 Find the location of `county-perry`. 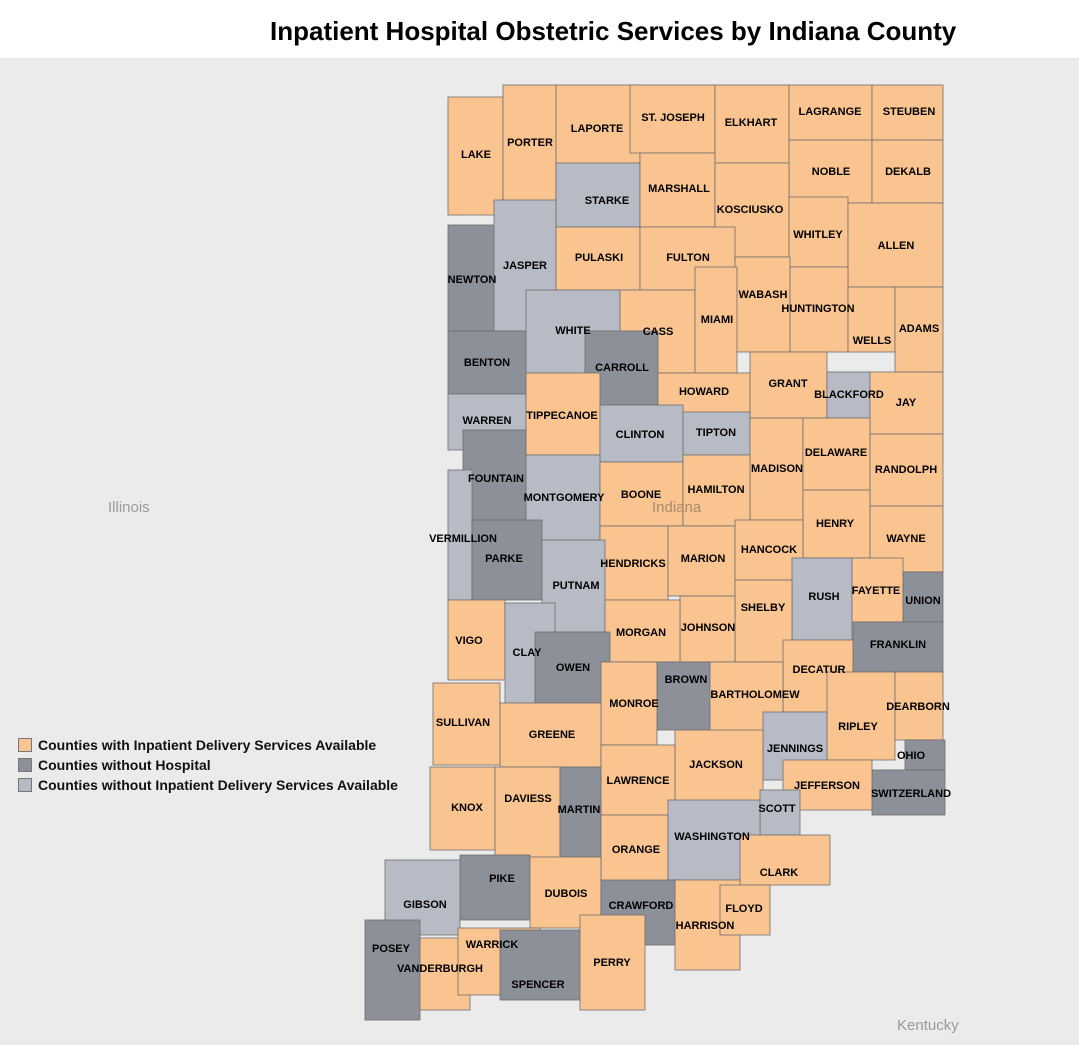

county-perry is located at coordinates (612, 962).